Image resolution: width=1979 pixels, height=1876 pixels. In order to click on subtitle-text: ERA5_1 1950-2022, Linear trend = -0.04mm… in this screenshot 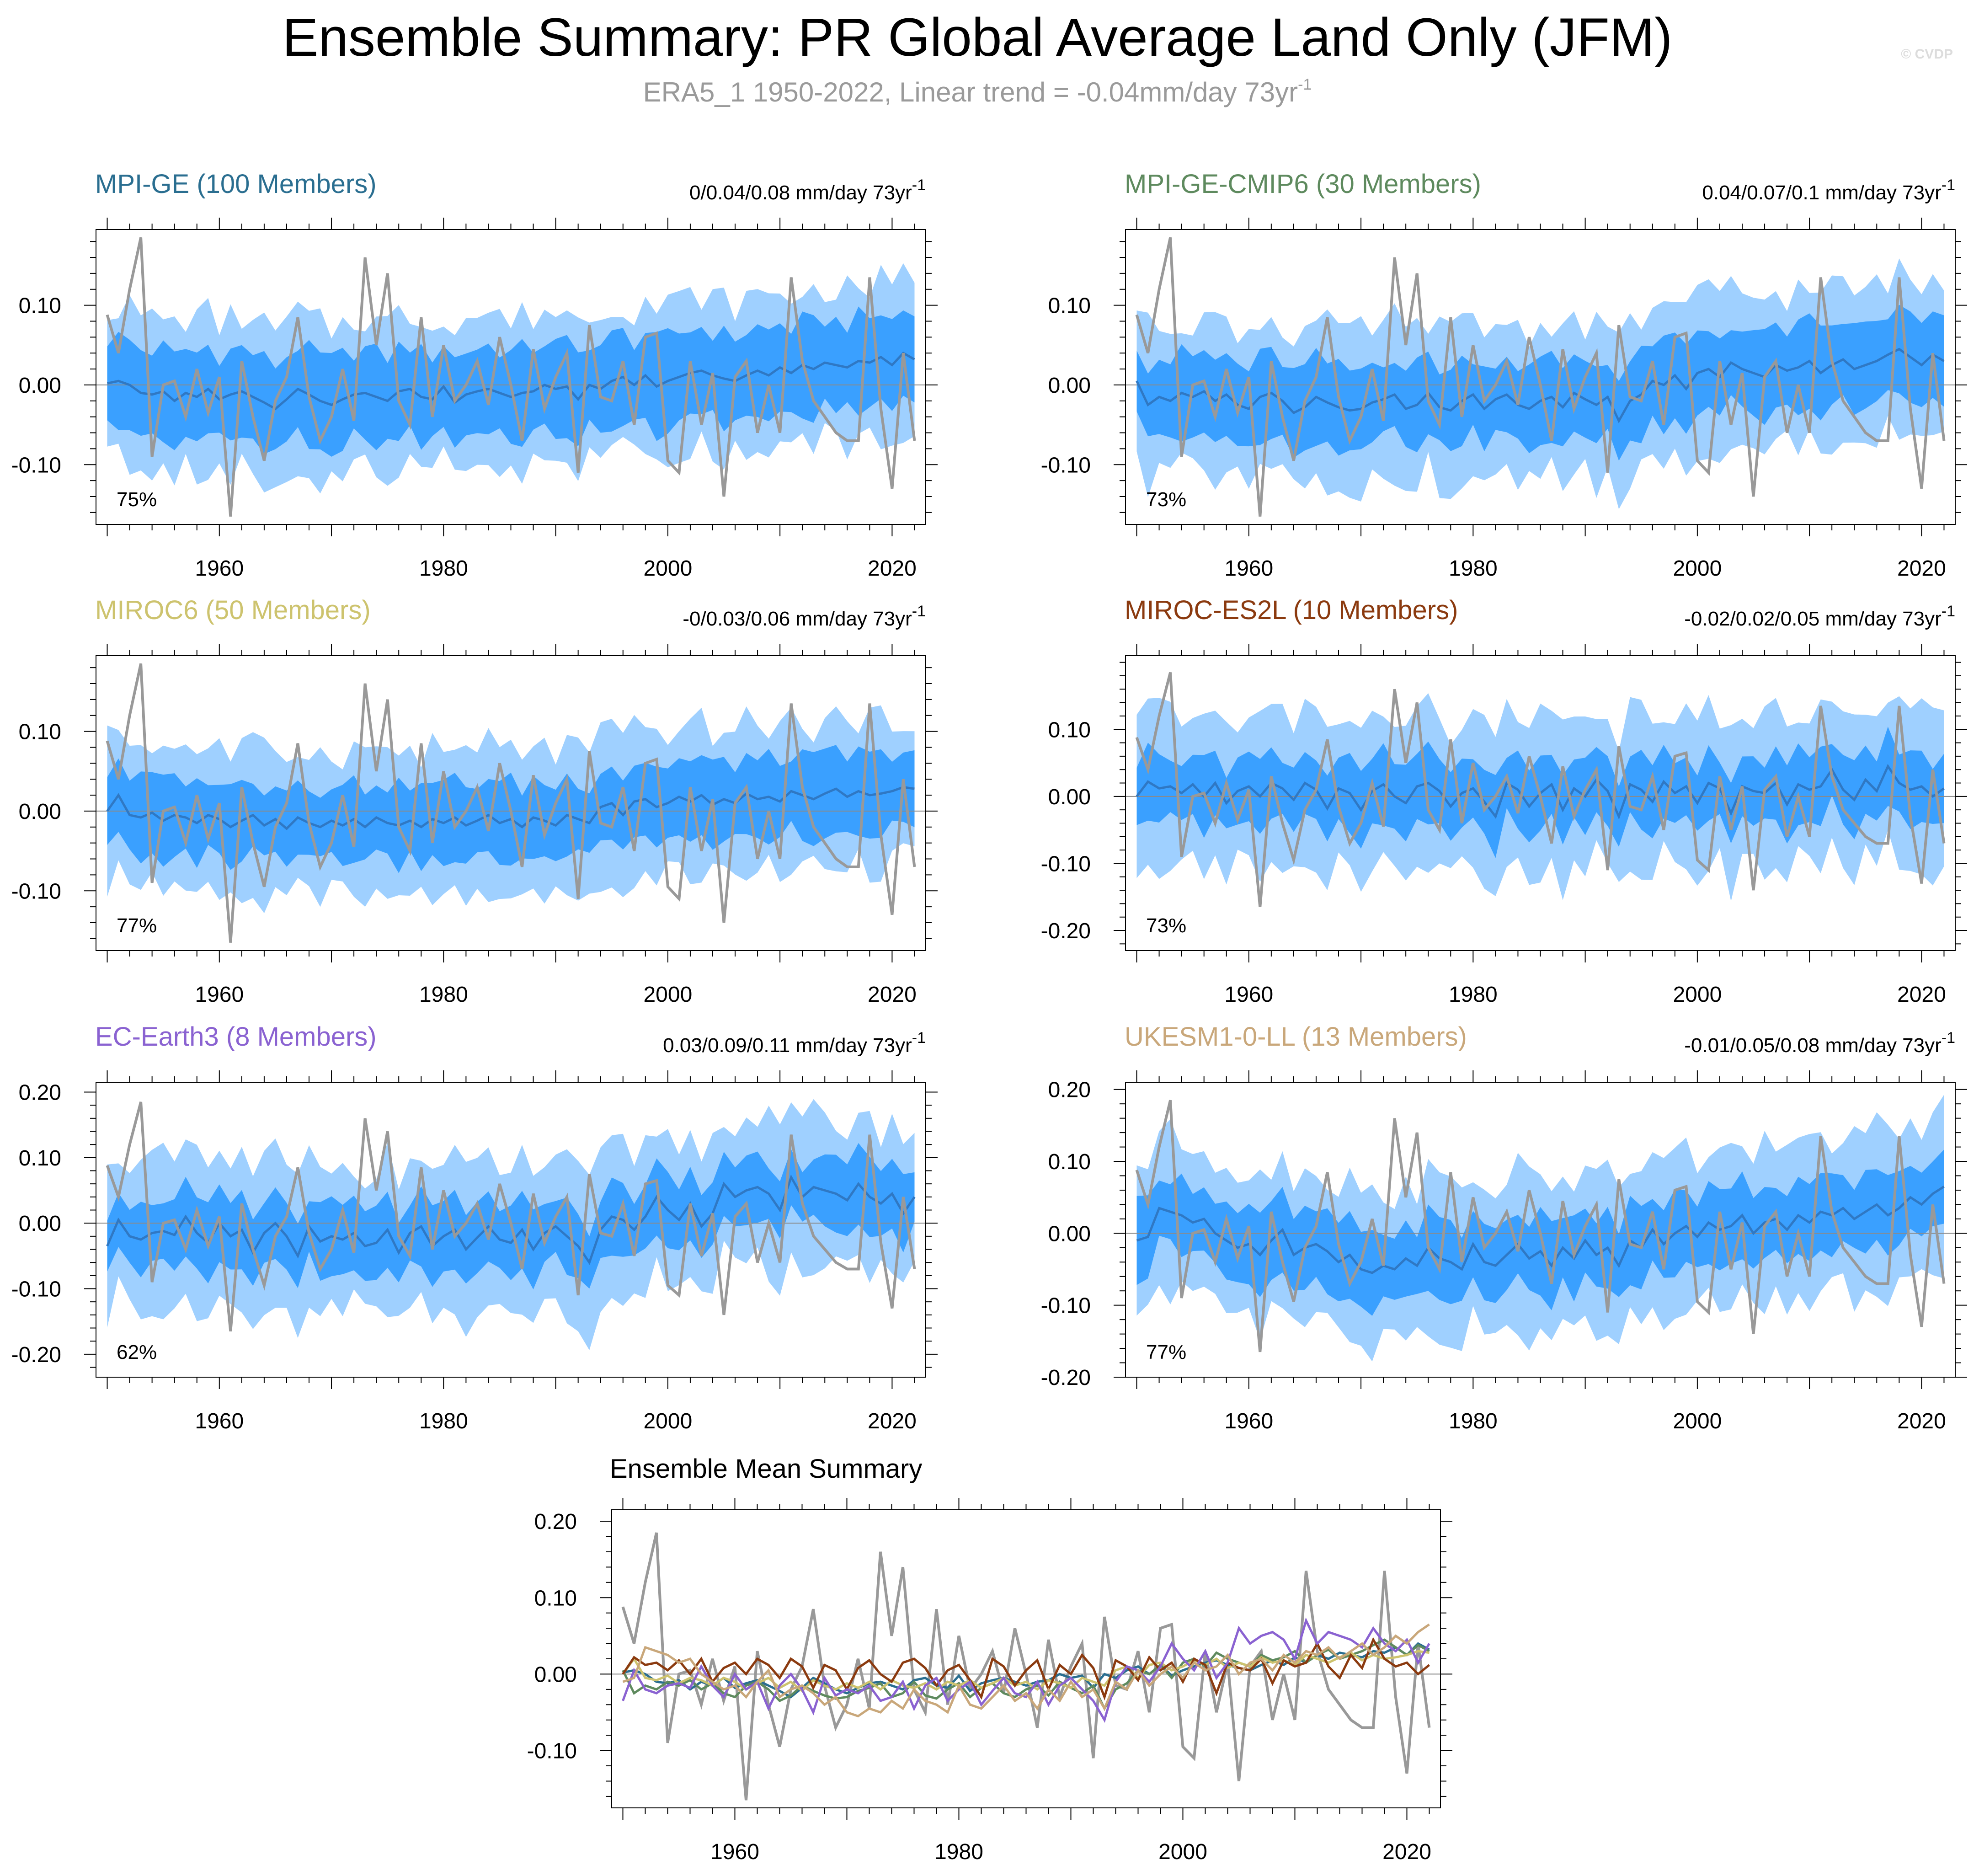, I will do `click(970, 92)`.